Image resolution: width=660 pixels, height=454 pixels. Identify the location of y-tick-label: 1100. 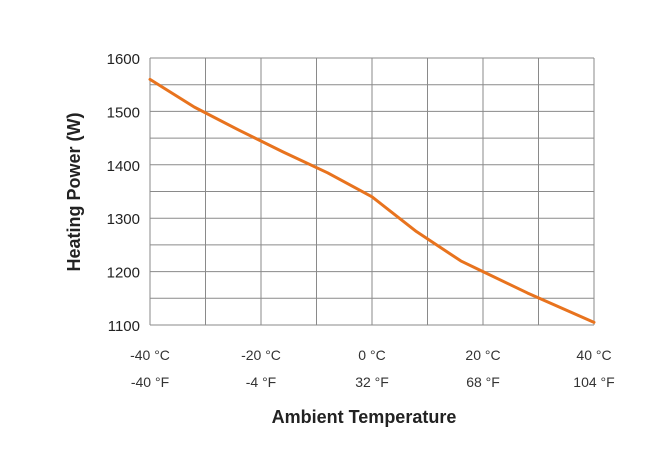
(124, 326).